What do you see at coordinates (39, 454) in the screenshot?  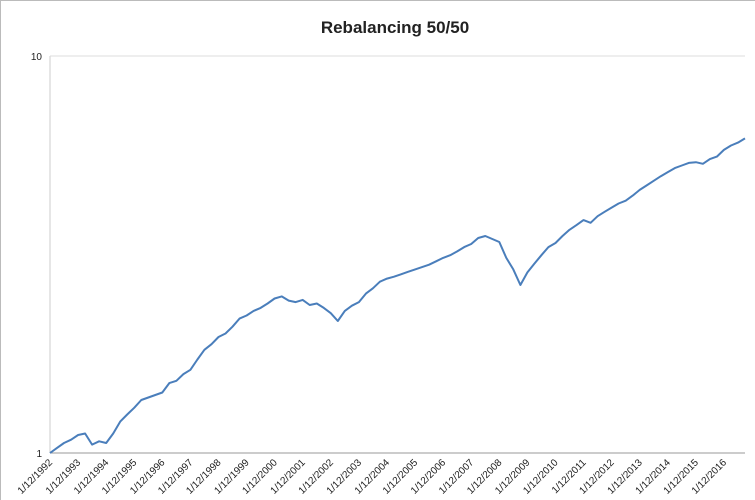 I see `y-tick-label: 1` at bounding box center [39, 454].